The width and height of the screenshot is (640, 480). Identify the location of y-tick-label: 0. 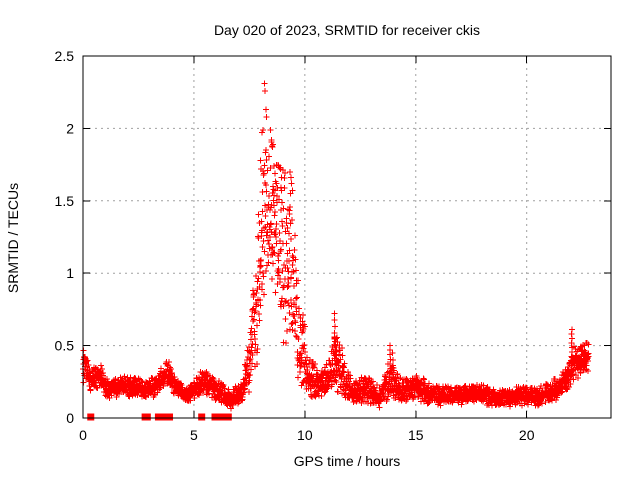
(70, 418).